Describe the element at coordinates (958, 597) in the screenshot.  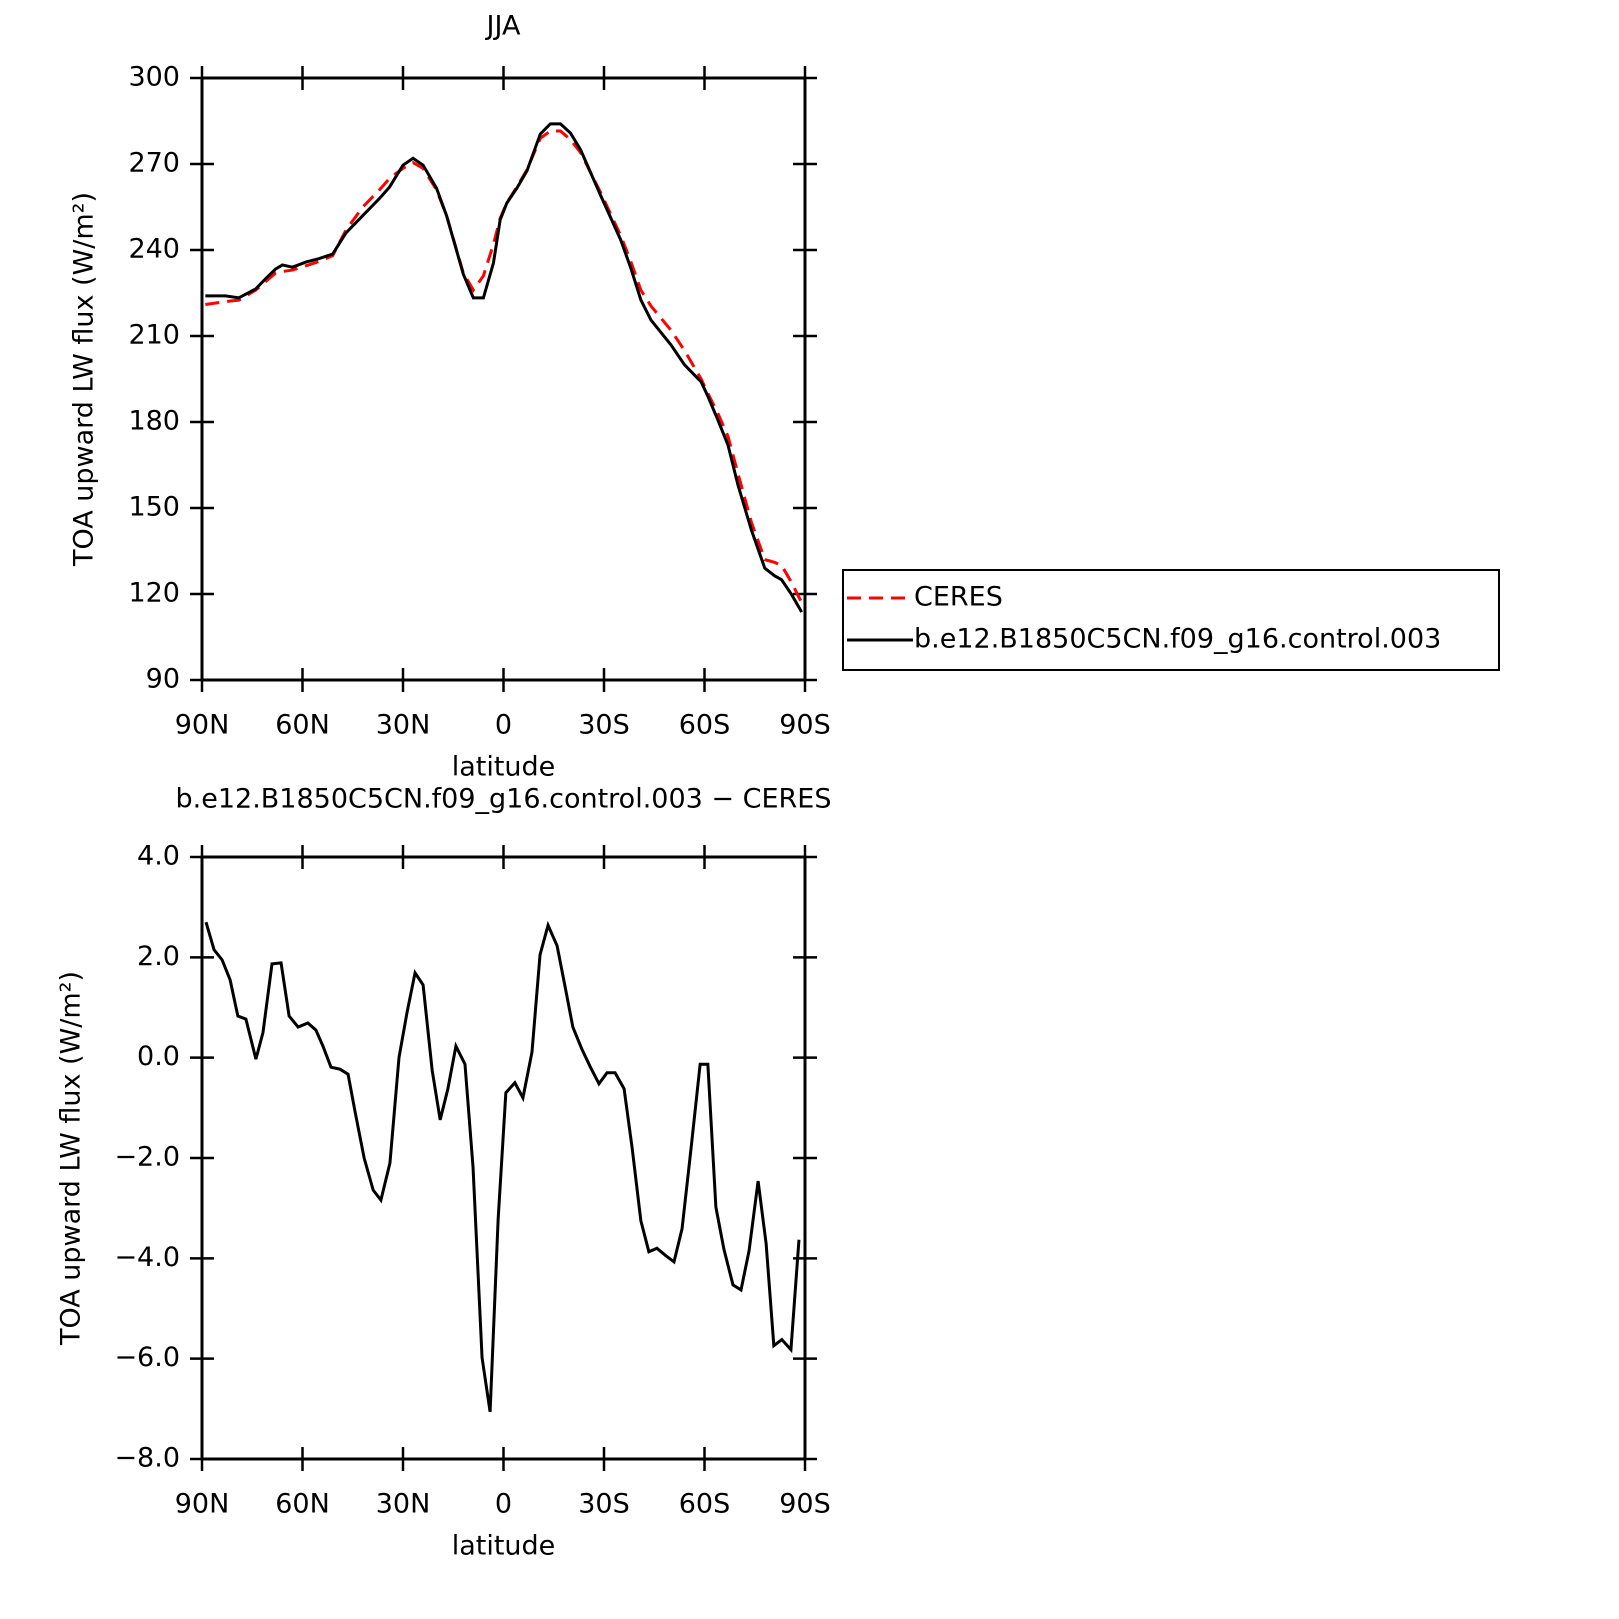
I see `legend-label: CERES` at that location.